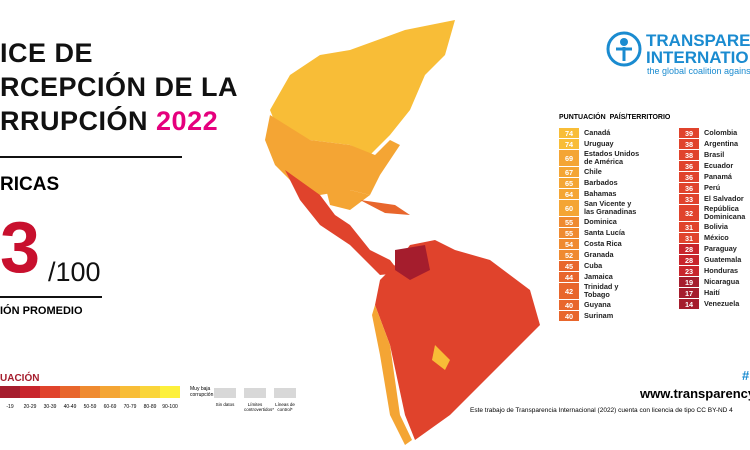  Describe the element at coordinates (722, 303) in the screenshot. I see `country: Venezuela` at that location.